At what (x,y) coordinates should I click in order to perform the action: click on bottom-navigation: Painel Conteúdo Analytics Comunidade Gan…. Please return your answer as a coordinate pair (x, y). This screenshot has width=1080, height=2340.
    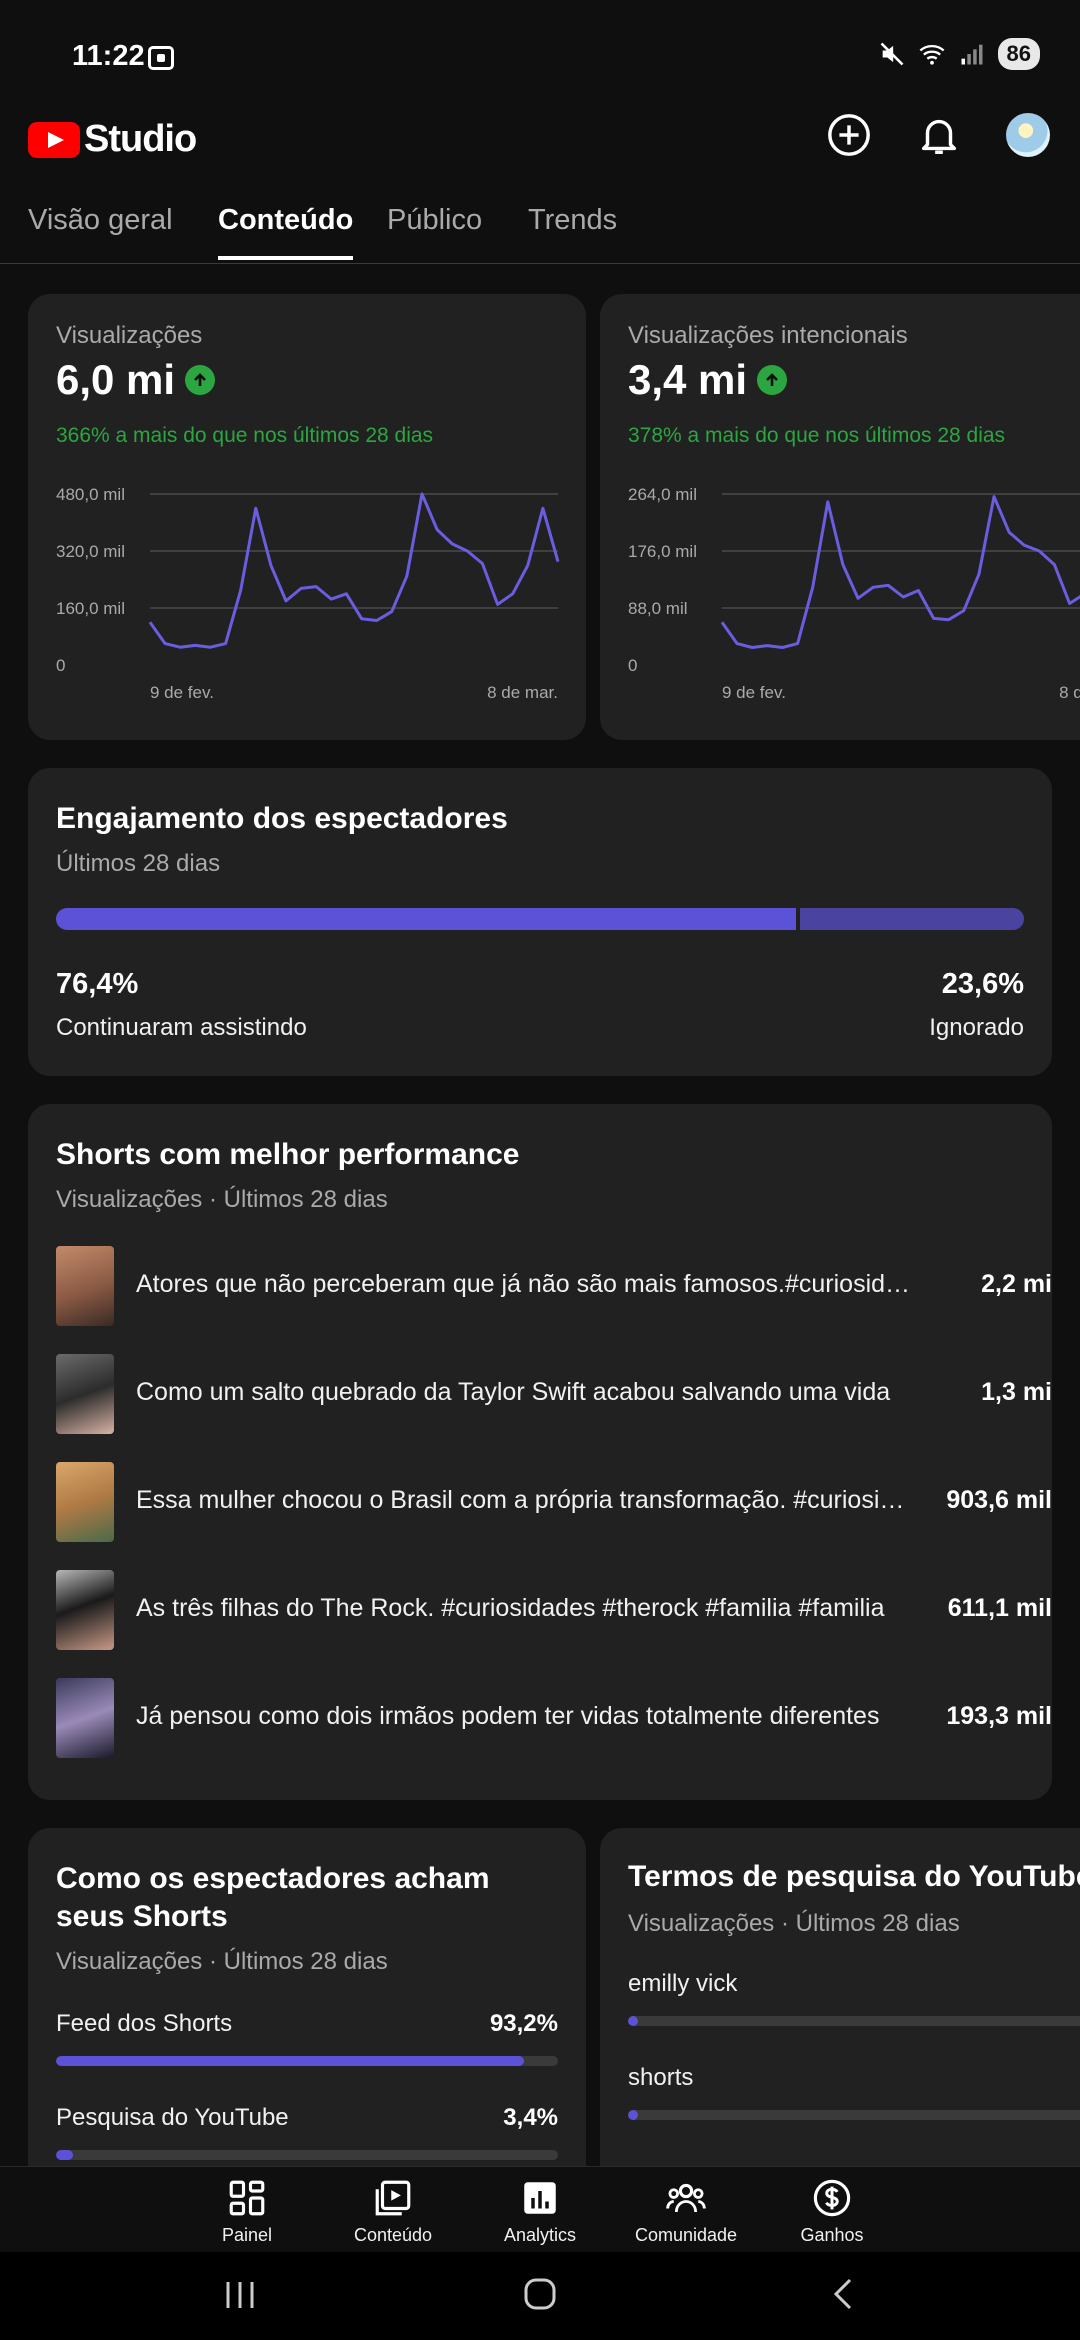
    Looking at the image, I should click on (540, 2209).